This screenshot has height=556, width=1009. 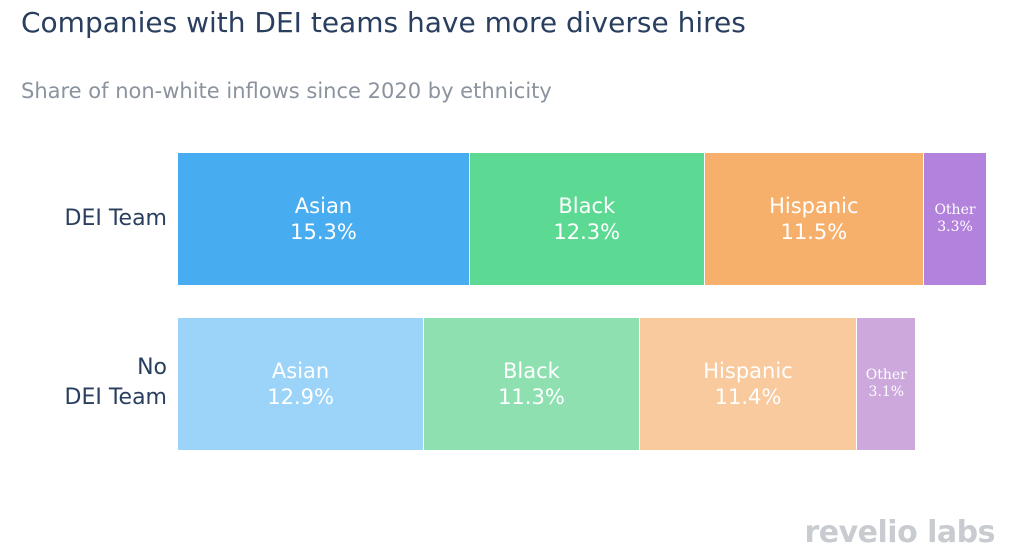 I want to click on row-label-text: DEI Team, so click(x=115, y=218).